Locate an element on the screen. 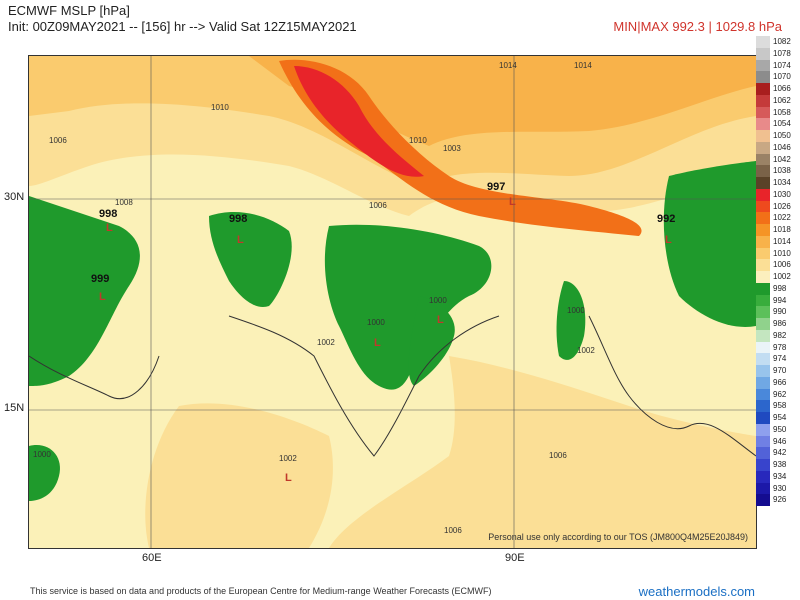  legend-value: 970 is located at coordinates (780, 370).